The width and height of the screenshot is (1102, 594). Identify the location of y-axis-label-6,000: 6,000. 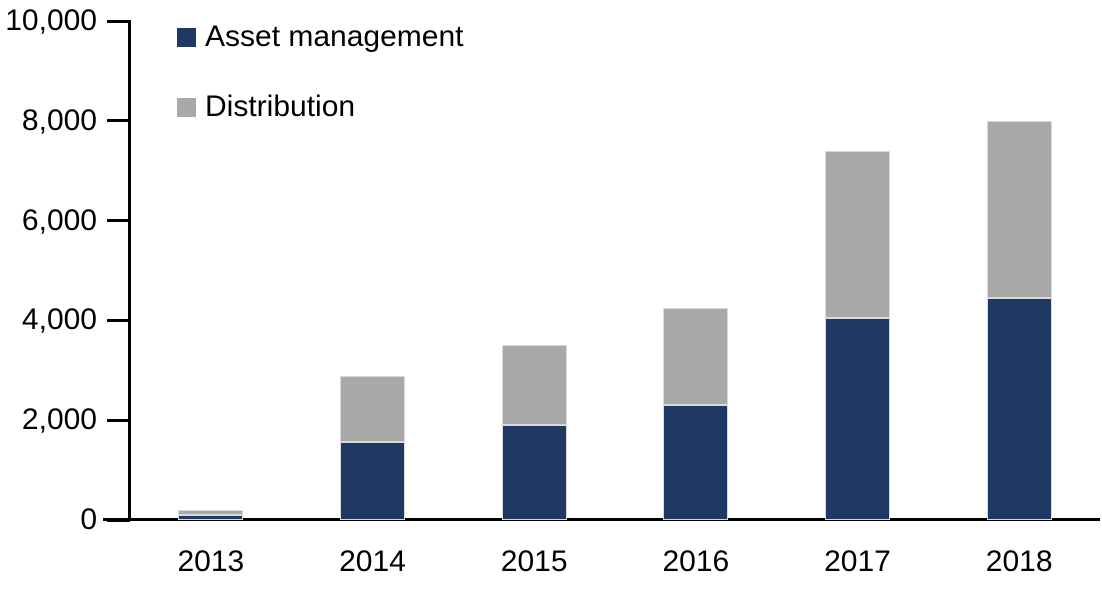
(59, 220).